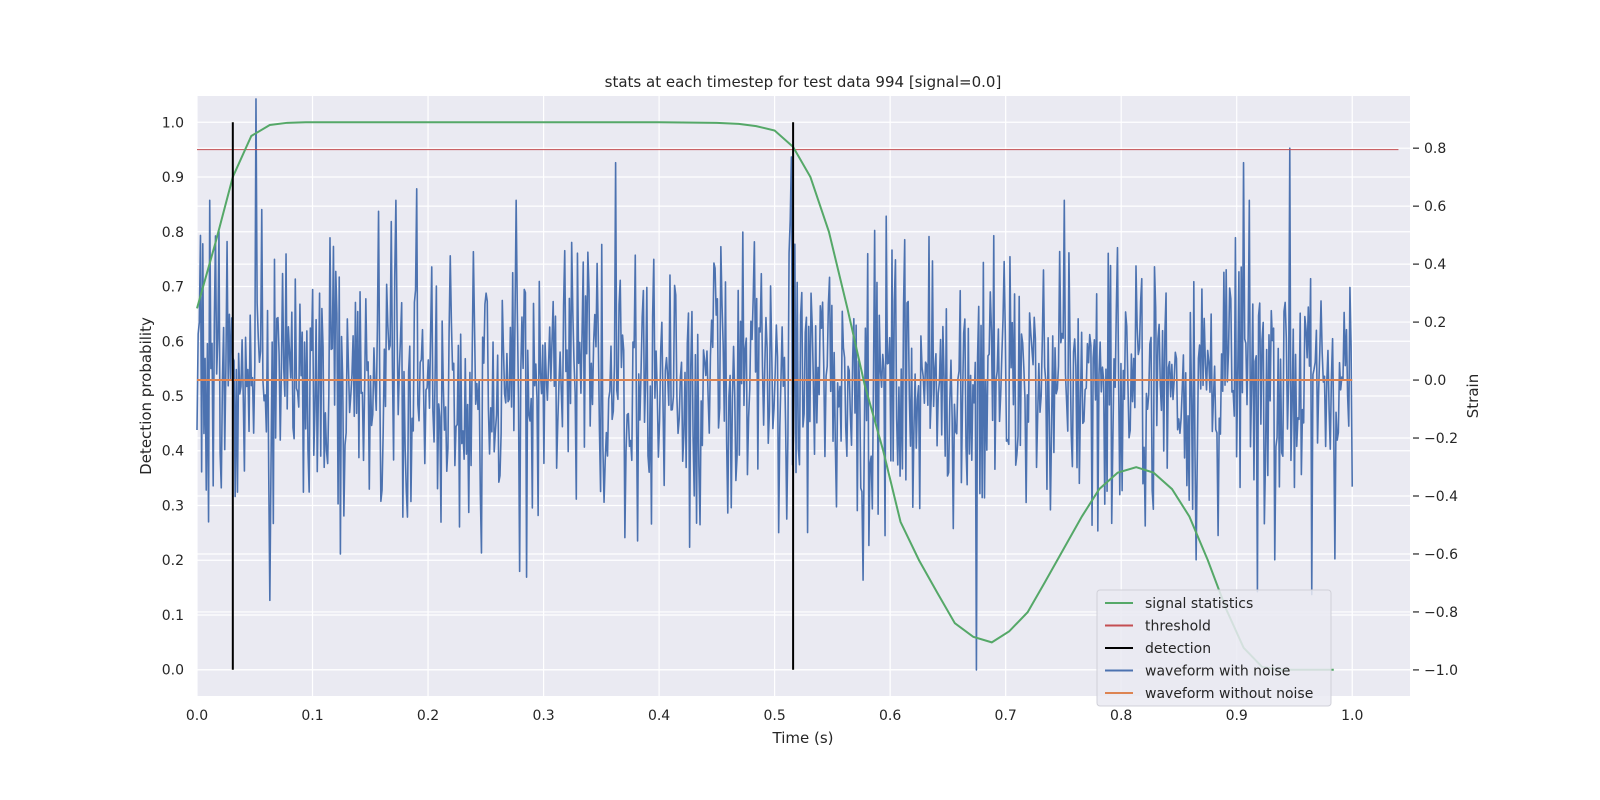 The image size is (1600, 800). I want to click on y-right-axis-ticks: −1.0 −0.8 −0.6 −0.4 −0.2 0.0 0.2 0.4 0.6 0.8, so click(1435, 410).